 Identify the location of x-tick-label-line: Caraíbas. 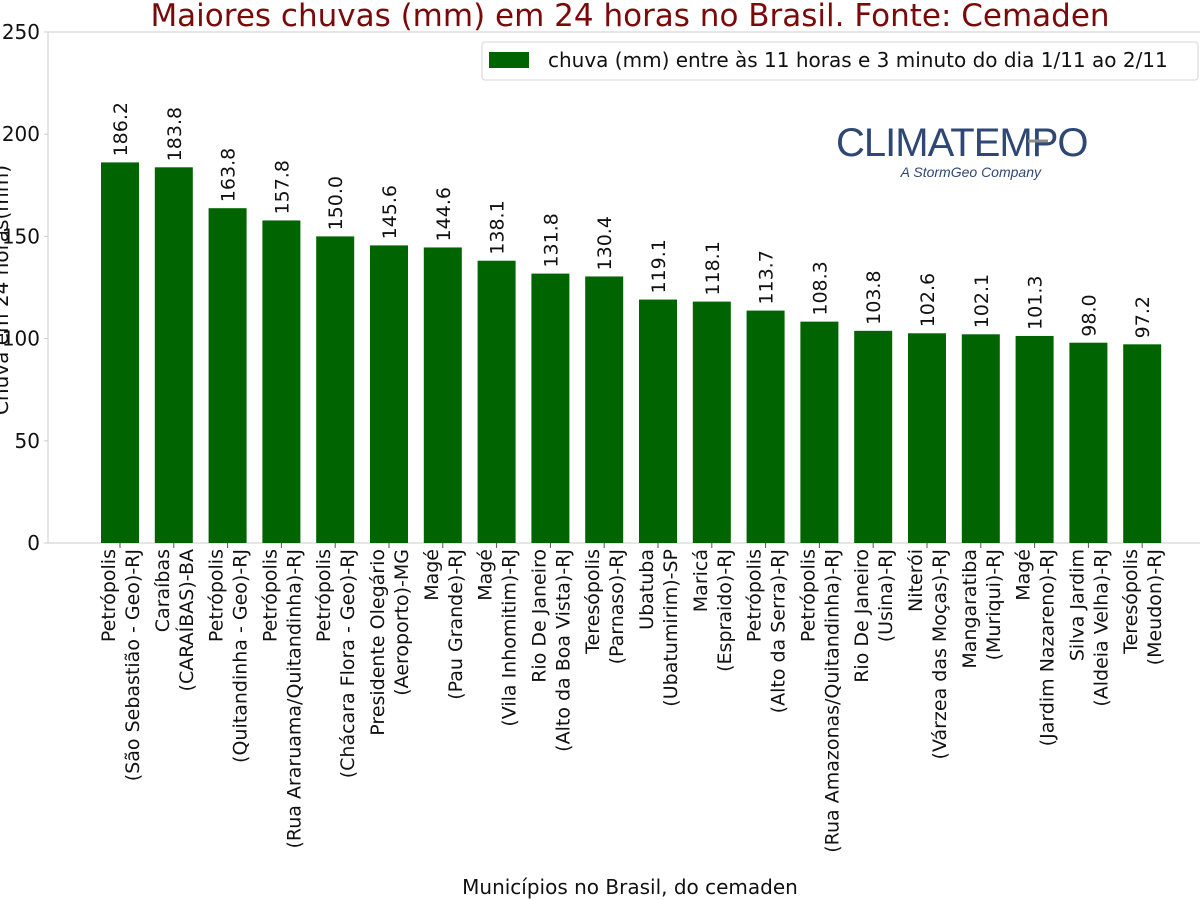
(163, 590).